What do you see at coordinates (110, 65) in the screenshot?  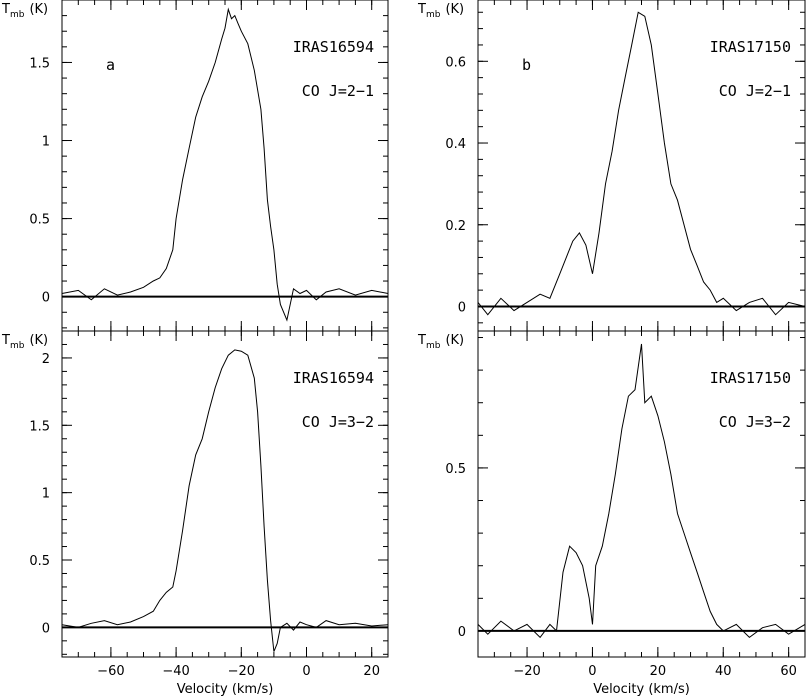 I see `panel-letter-label: a` at bounding box center [110, 65].